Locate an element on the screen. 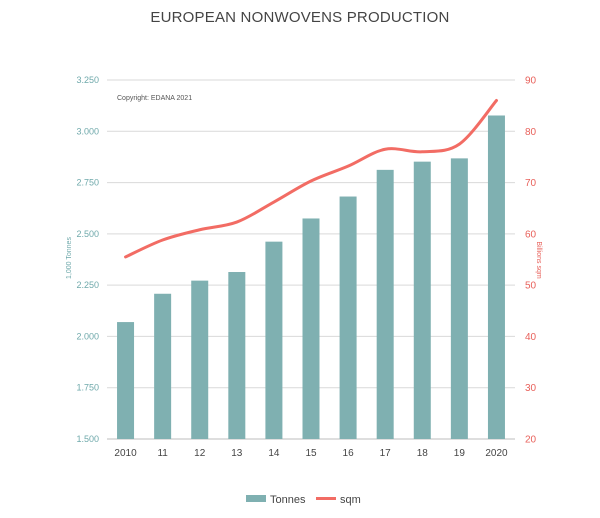  left-tick-label: 2.250 is located at coordinates (87, 285).